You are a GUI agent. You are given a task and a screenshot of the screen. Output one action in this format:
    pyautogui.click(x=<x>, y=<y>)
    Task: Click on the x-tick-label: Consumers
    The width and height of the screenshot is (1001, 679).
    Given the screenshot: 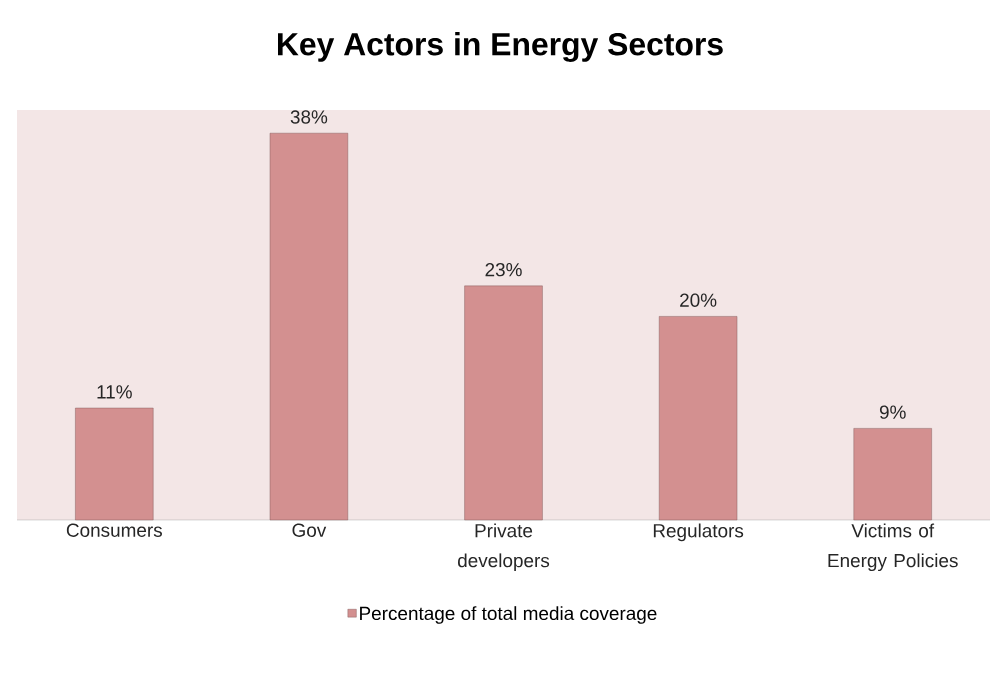 What is the action you would take?
    pyautogui.click(x=114, y=530)
    